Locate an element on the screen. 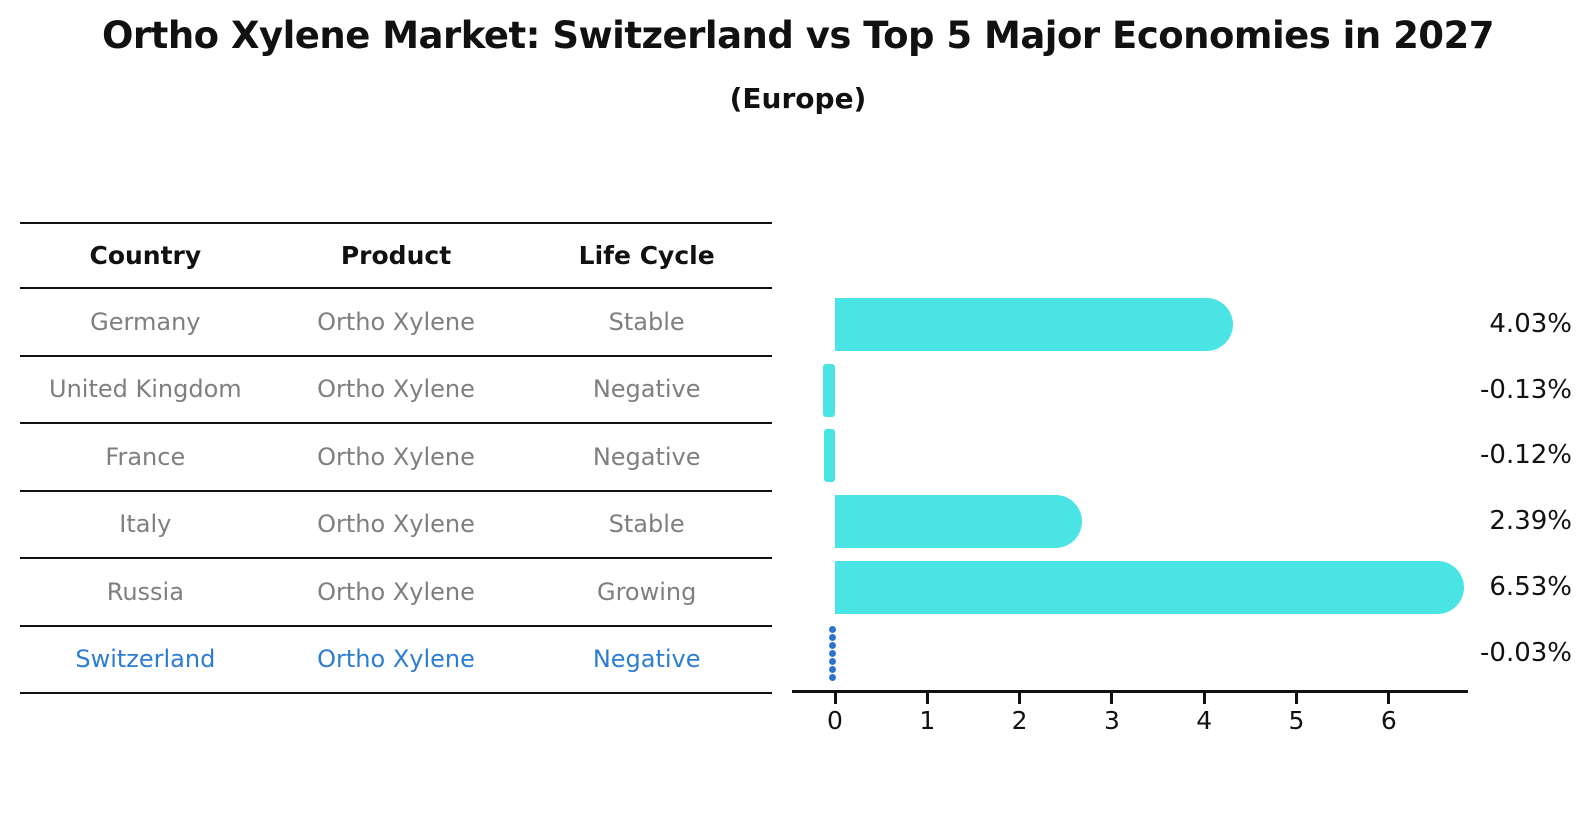 The height and width of the screenshot is (823, 1596). table-header-row: Country Product Life Cycle is located at coordinates (396, 256).